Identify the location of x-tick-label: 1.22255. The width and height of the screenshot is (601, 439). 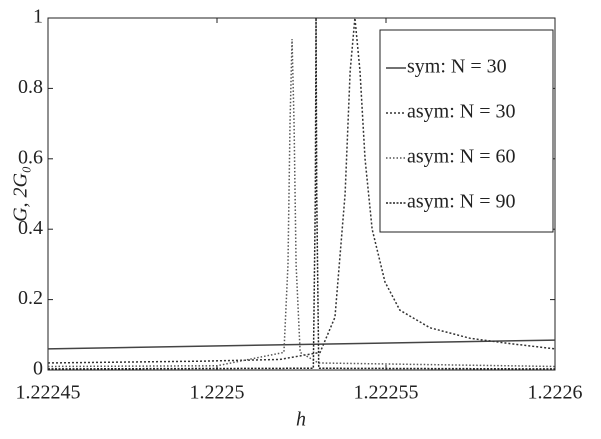
(386, 393).